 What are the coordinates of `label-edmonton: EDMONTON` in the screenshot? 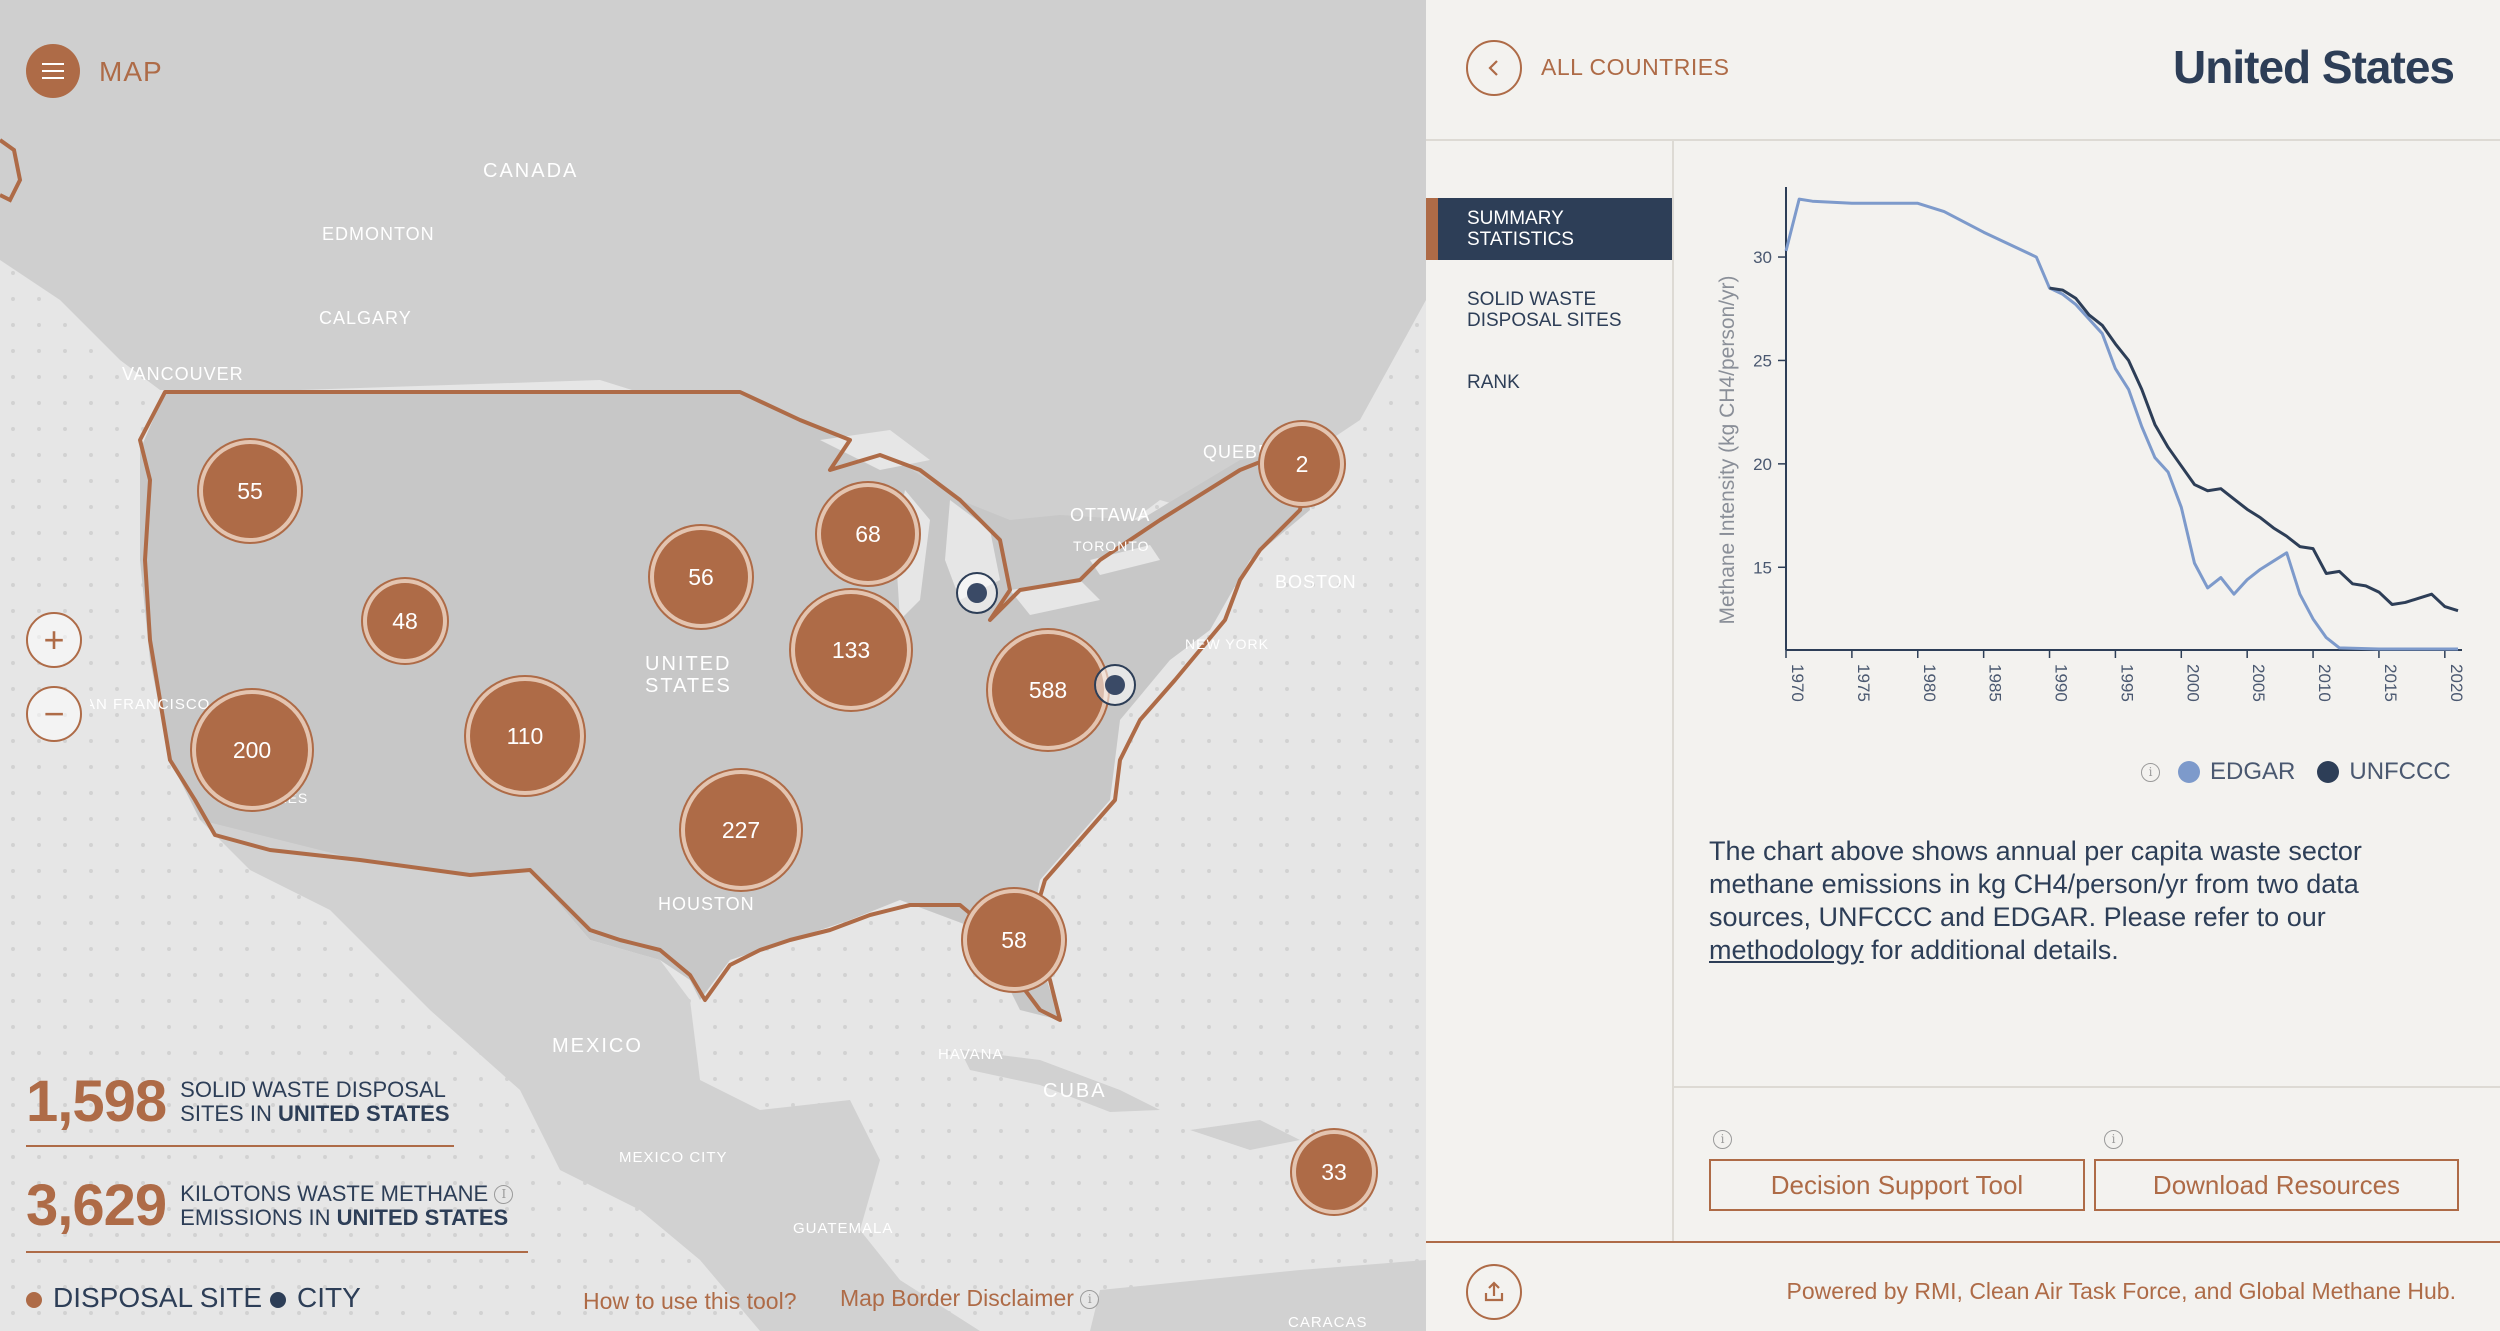 It's located at (378, 234).